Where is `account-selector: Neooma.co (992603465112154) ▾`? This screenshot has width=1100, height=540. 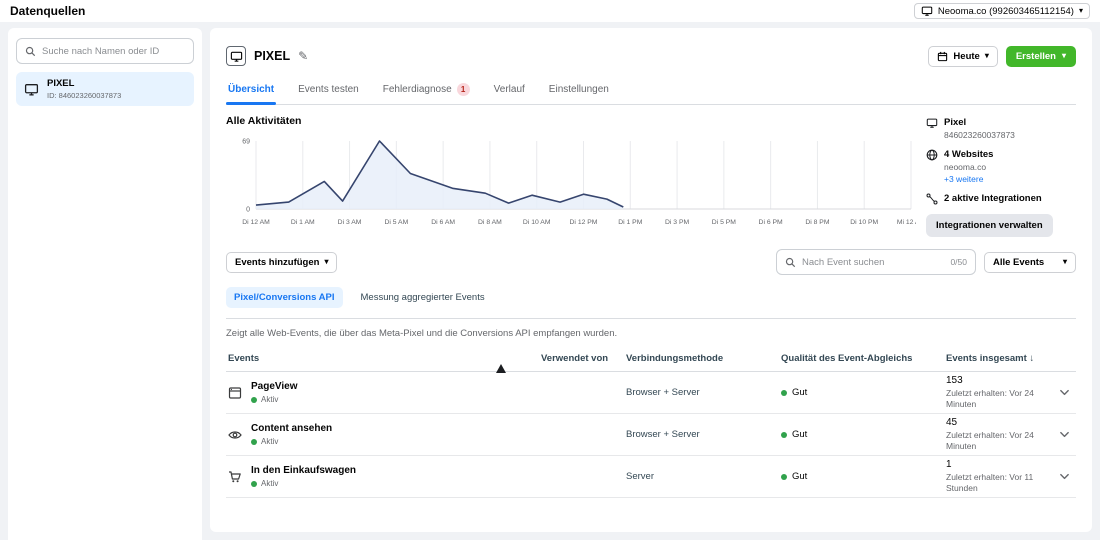 account-selector: Neooma.co (992603465112154) ▾ is located at coordinates (1001, 11).